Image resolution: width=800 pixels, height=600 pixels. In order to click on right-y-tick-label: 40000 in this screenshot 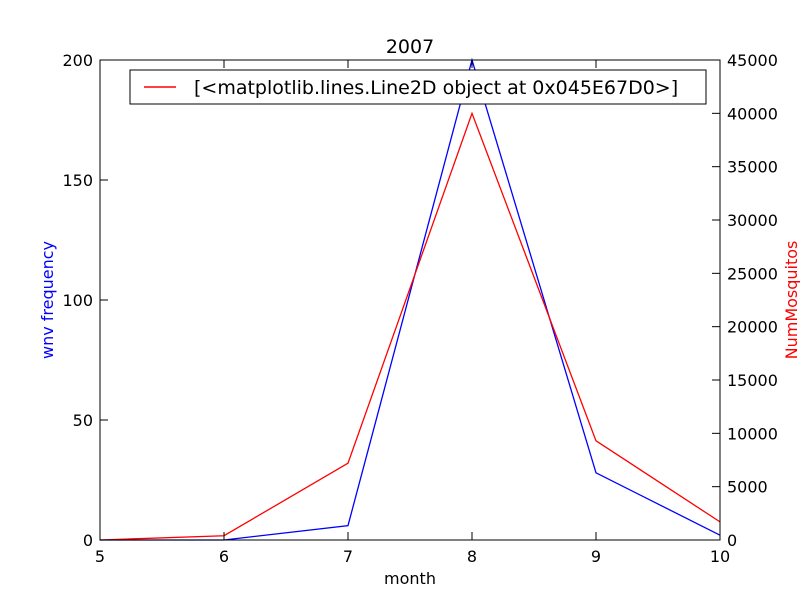, I will do `click(752, 113)`.